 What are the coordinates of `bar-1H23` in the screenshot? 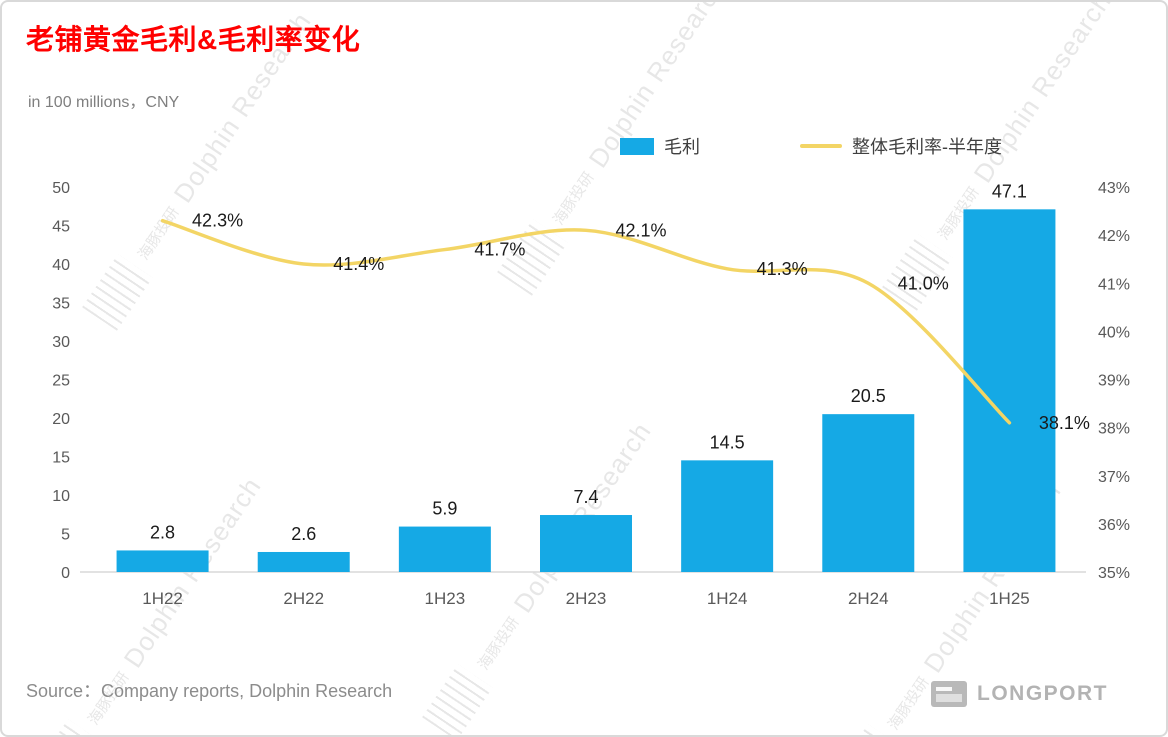 It's located at (444, 549).